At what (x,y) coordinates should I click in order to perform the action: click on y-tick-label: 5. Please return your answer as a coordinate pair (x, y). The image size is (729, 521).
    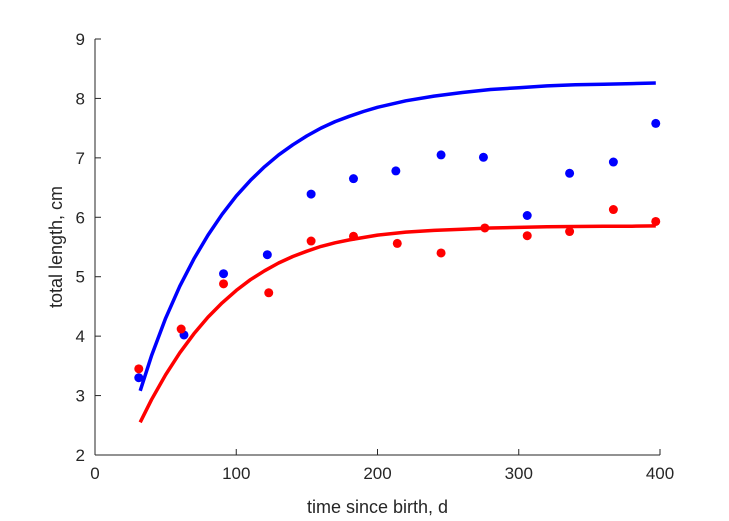
    Looking at the image, I should click on (80, 277).